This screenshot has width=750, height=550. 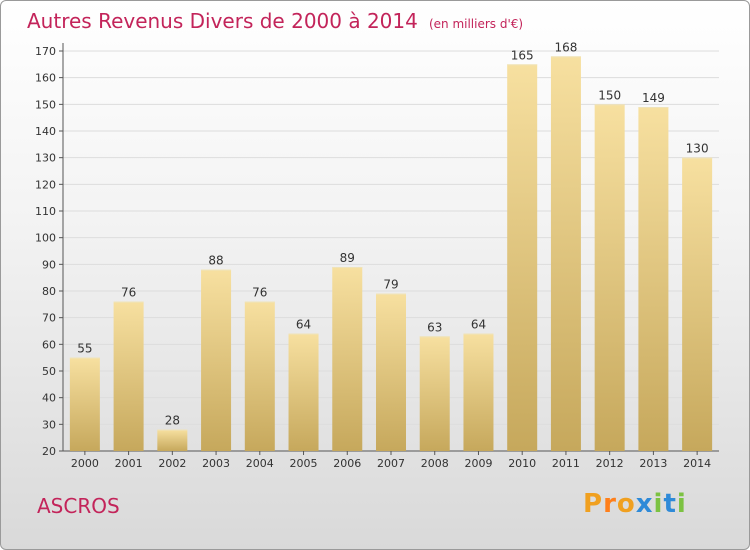 What do you see at coordinates (45, 211) in the screenshot?
I see `y-tick-label: 110` at bounding box center [45, 211].